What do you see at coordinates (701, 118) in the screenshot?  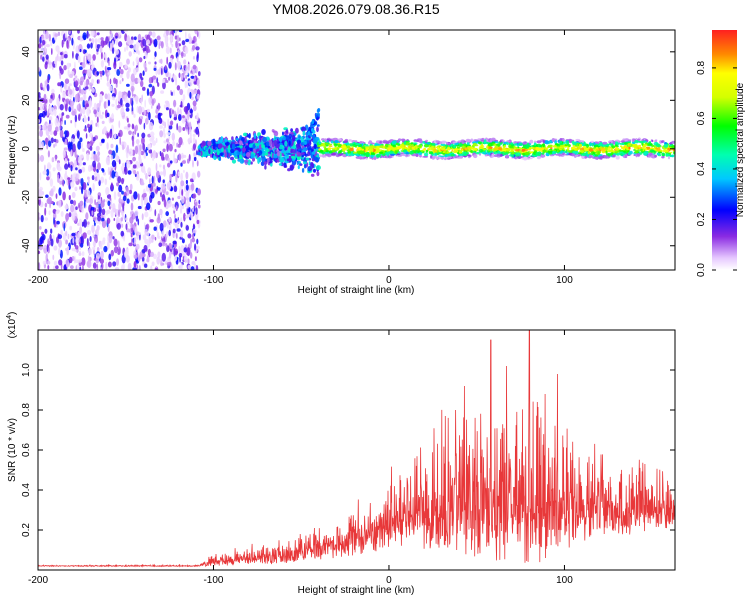 I see `colorbar-tick-label: 0.6` at bounding box center [701, 118].